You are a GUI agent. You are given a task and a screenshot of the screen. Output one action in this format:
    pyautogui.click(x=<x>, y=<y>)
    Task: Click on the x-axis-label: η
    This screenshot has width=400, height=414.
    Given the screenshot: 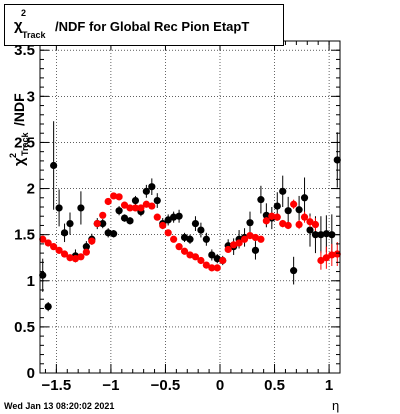 What is the action you would take?
    pyautogui.click(x=336, y=405)
    